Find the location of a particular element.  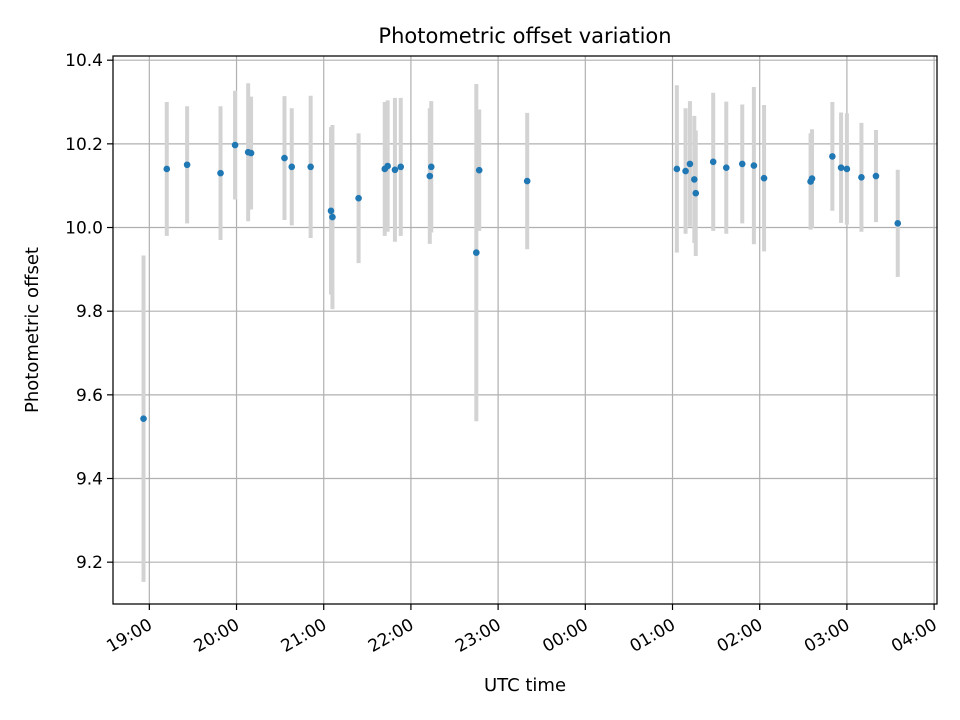

x-tick-label: 23:00 is located at coordinates (478, 636).